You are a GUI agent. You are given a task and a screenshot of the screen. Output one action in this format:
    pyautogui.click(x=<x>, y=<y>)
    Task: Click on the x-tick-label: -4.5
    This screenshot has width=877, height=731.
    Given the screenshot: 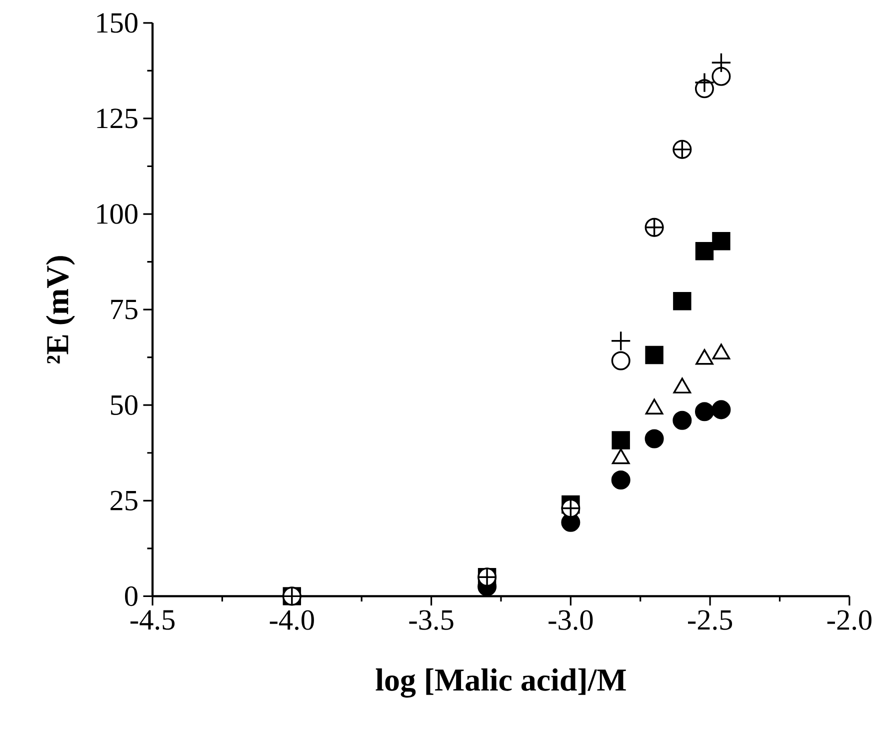 What is the action you would take?
    pyautogui.click(x=152, y=620)
    